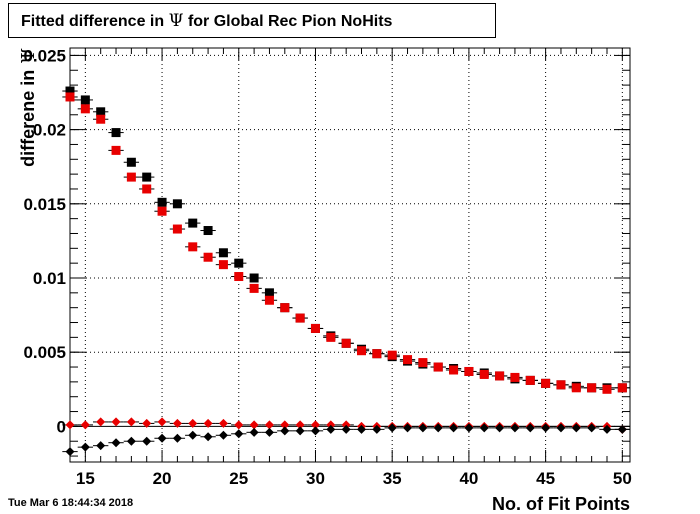  What do you see at coordinates (162, 478) in the screenshot?
I see `x-tick-label: 20` at bounding box center [162, 478].